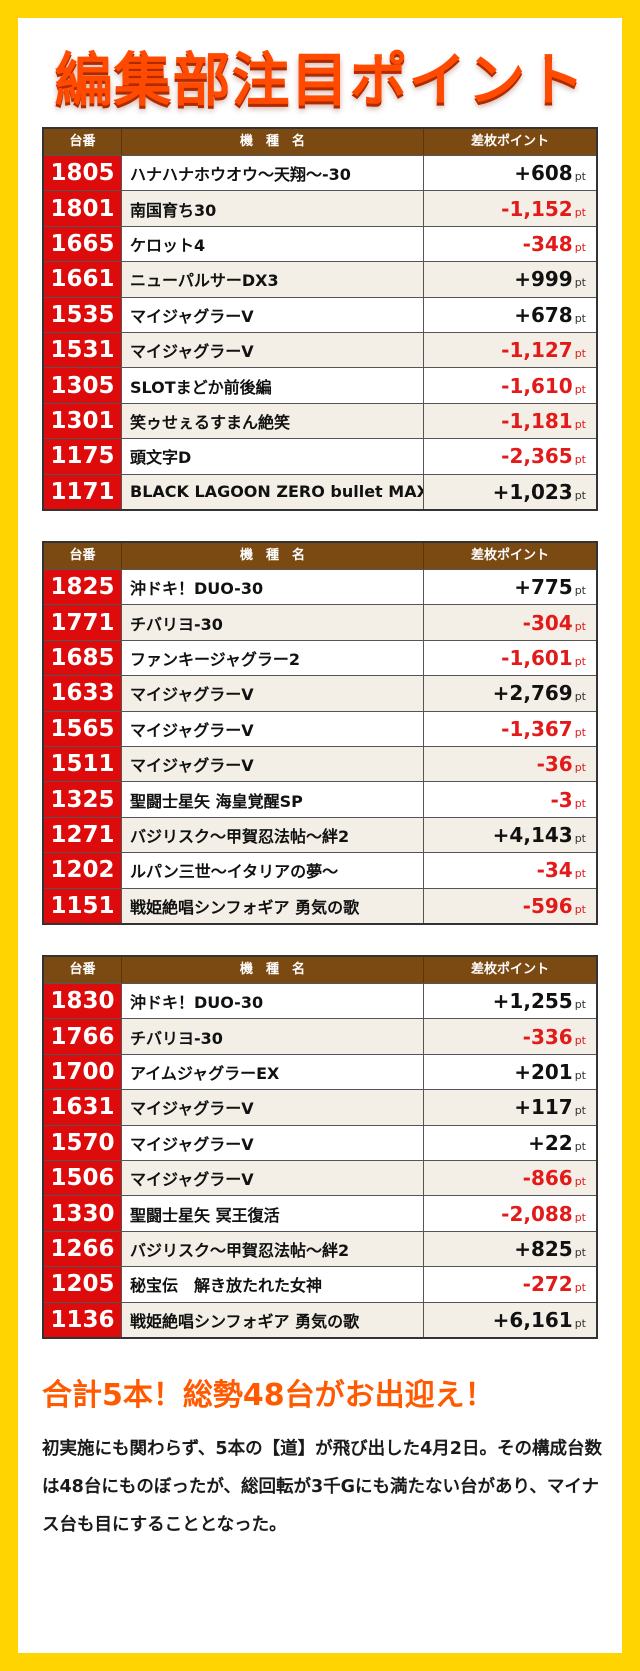 This screenshot has height=1671, width=640. I want to click on points-value: +4,143, so click(532, 834).